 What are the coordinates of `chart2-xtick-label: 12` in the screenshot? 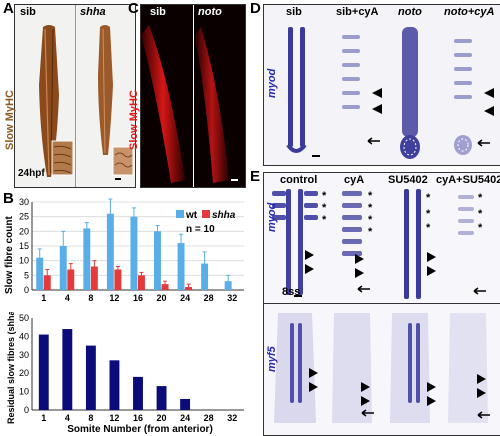 It's located at (114, 418).